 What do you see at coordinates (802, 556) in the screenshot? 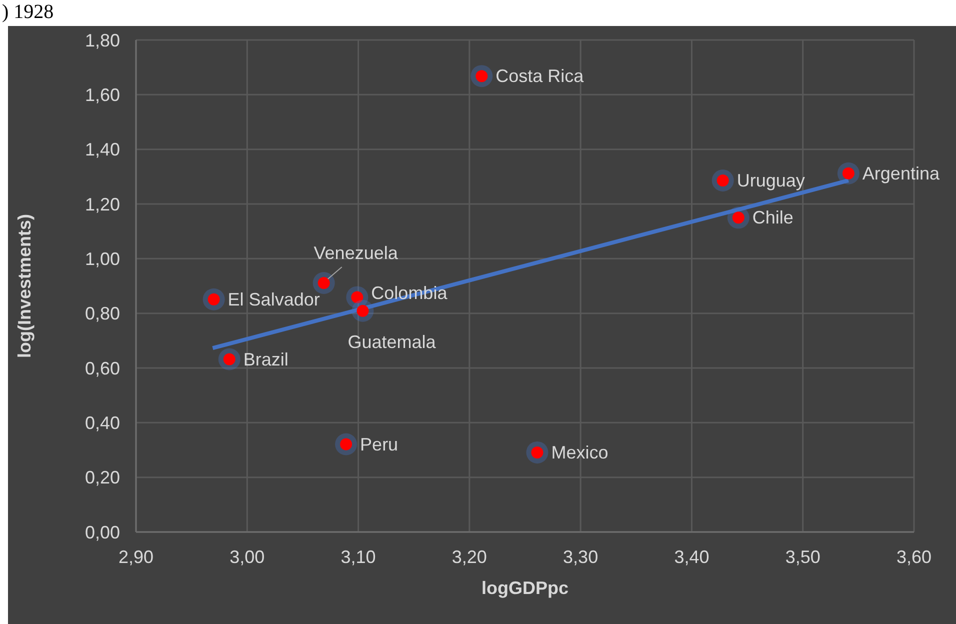
I see `x-tick-label: 3,50` at bounding box center [802, 556].